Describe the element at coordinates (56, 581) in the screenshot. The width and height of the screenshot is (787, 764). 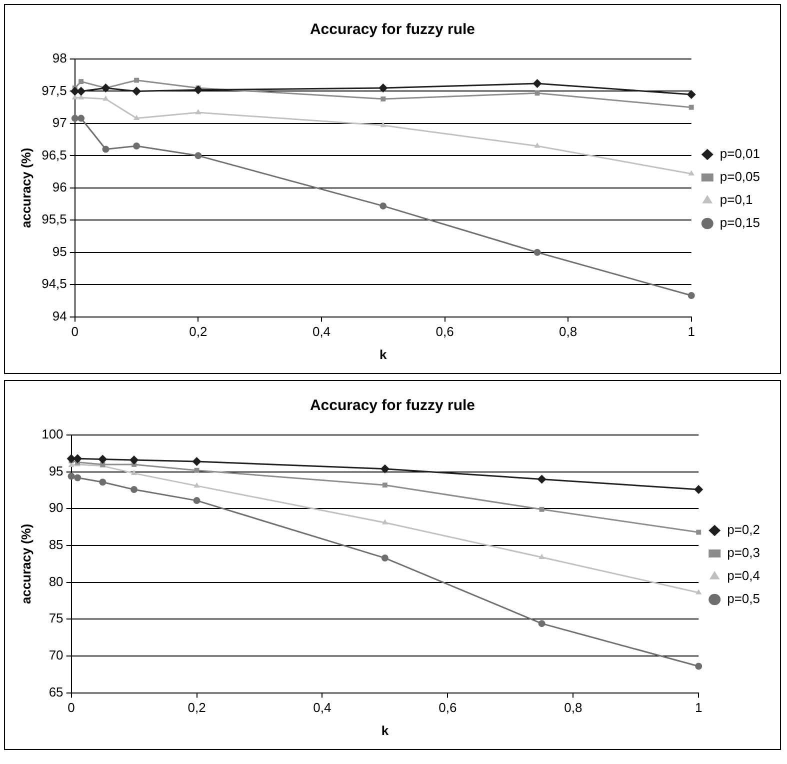
I see `y-tick-label: 80` at that location.